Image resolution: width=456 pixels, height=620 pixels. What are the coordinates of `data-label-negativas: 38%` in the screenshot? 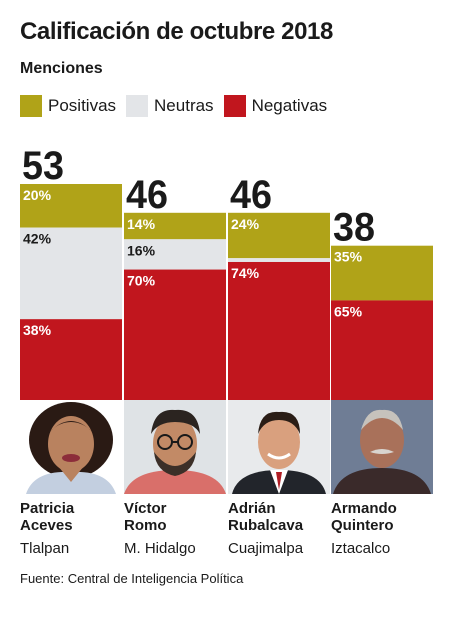 It's located at (37, 330).